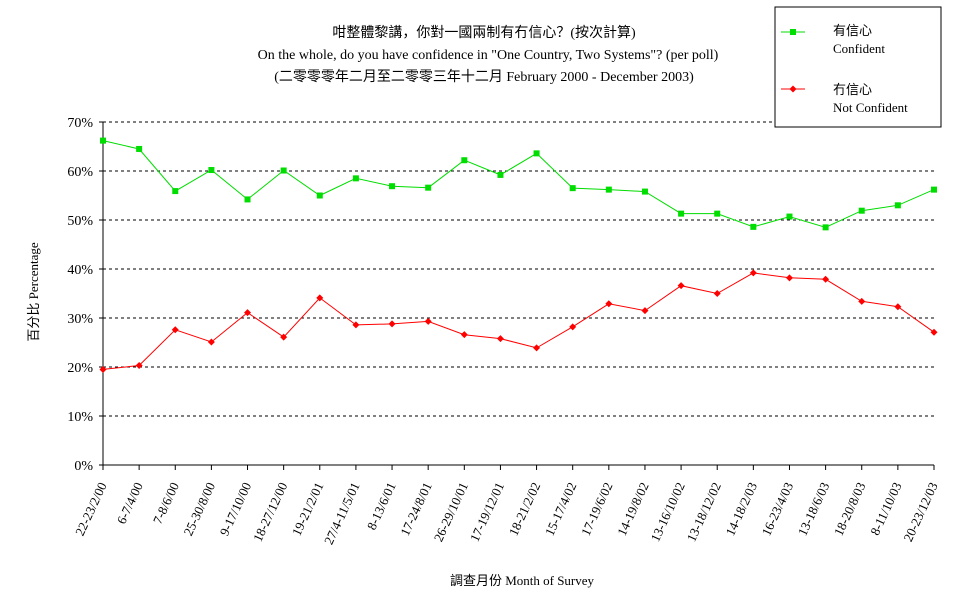  I want to click on y-axis-label: 百分比 Percentage, so click(33, 292).